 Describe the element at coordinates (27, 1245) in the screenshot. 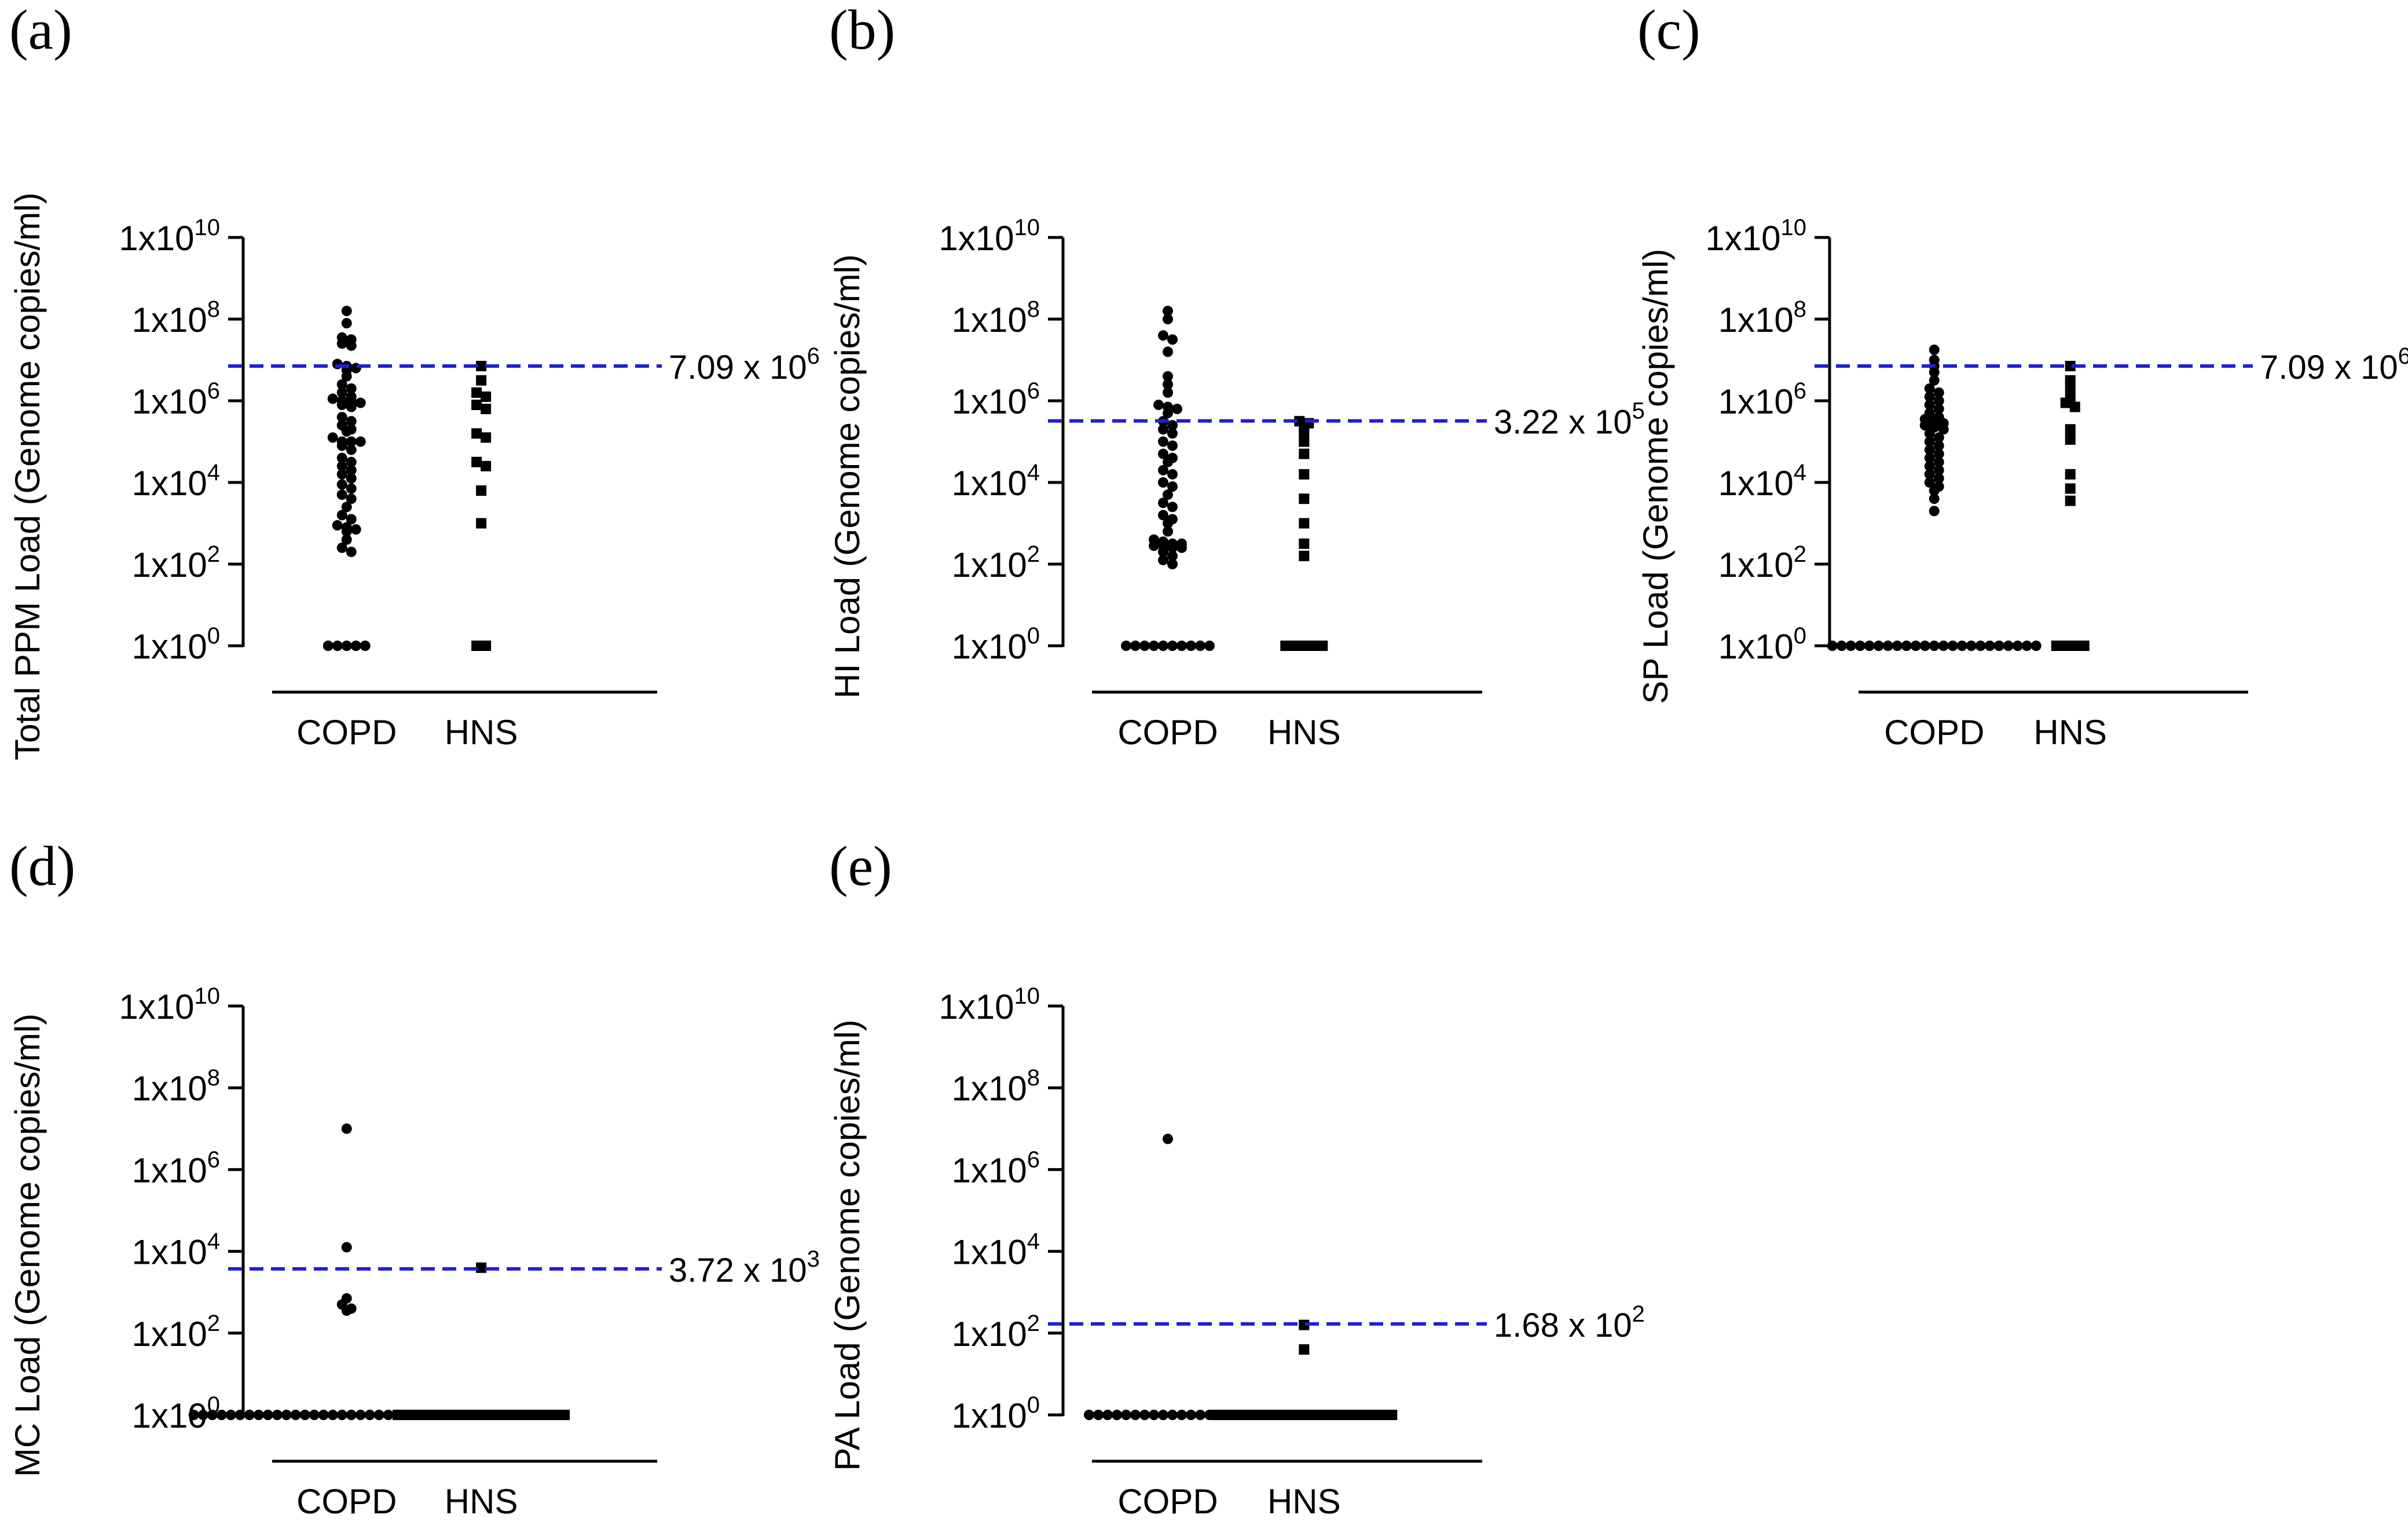

I see `y-axis-title: MC Load (Genome copies/ml)` at that location.